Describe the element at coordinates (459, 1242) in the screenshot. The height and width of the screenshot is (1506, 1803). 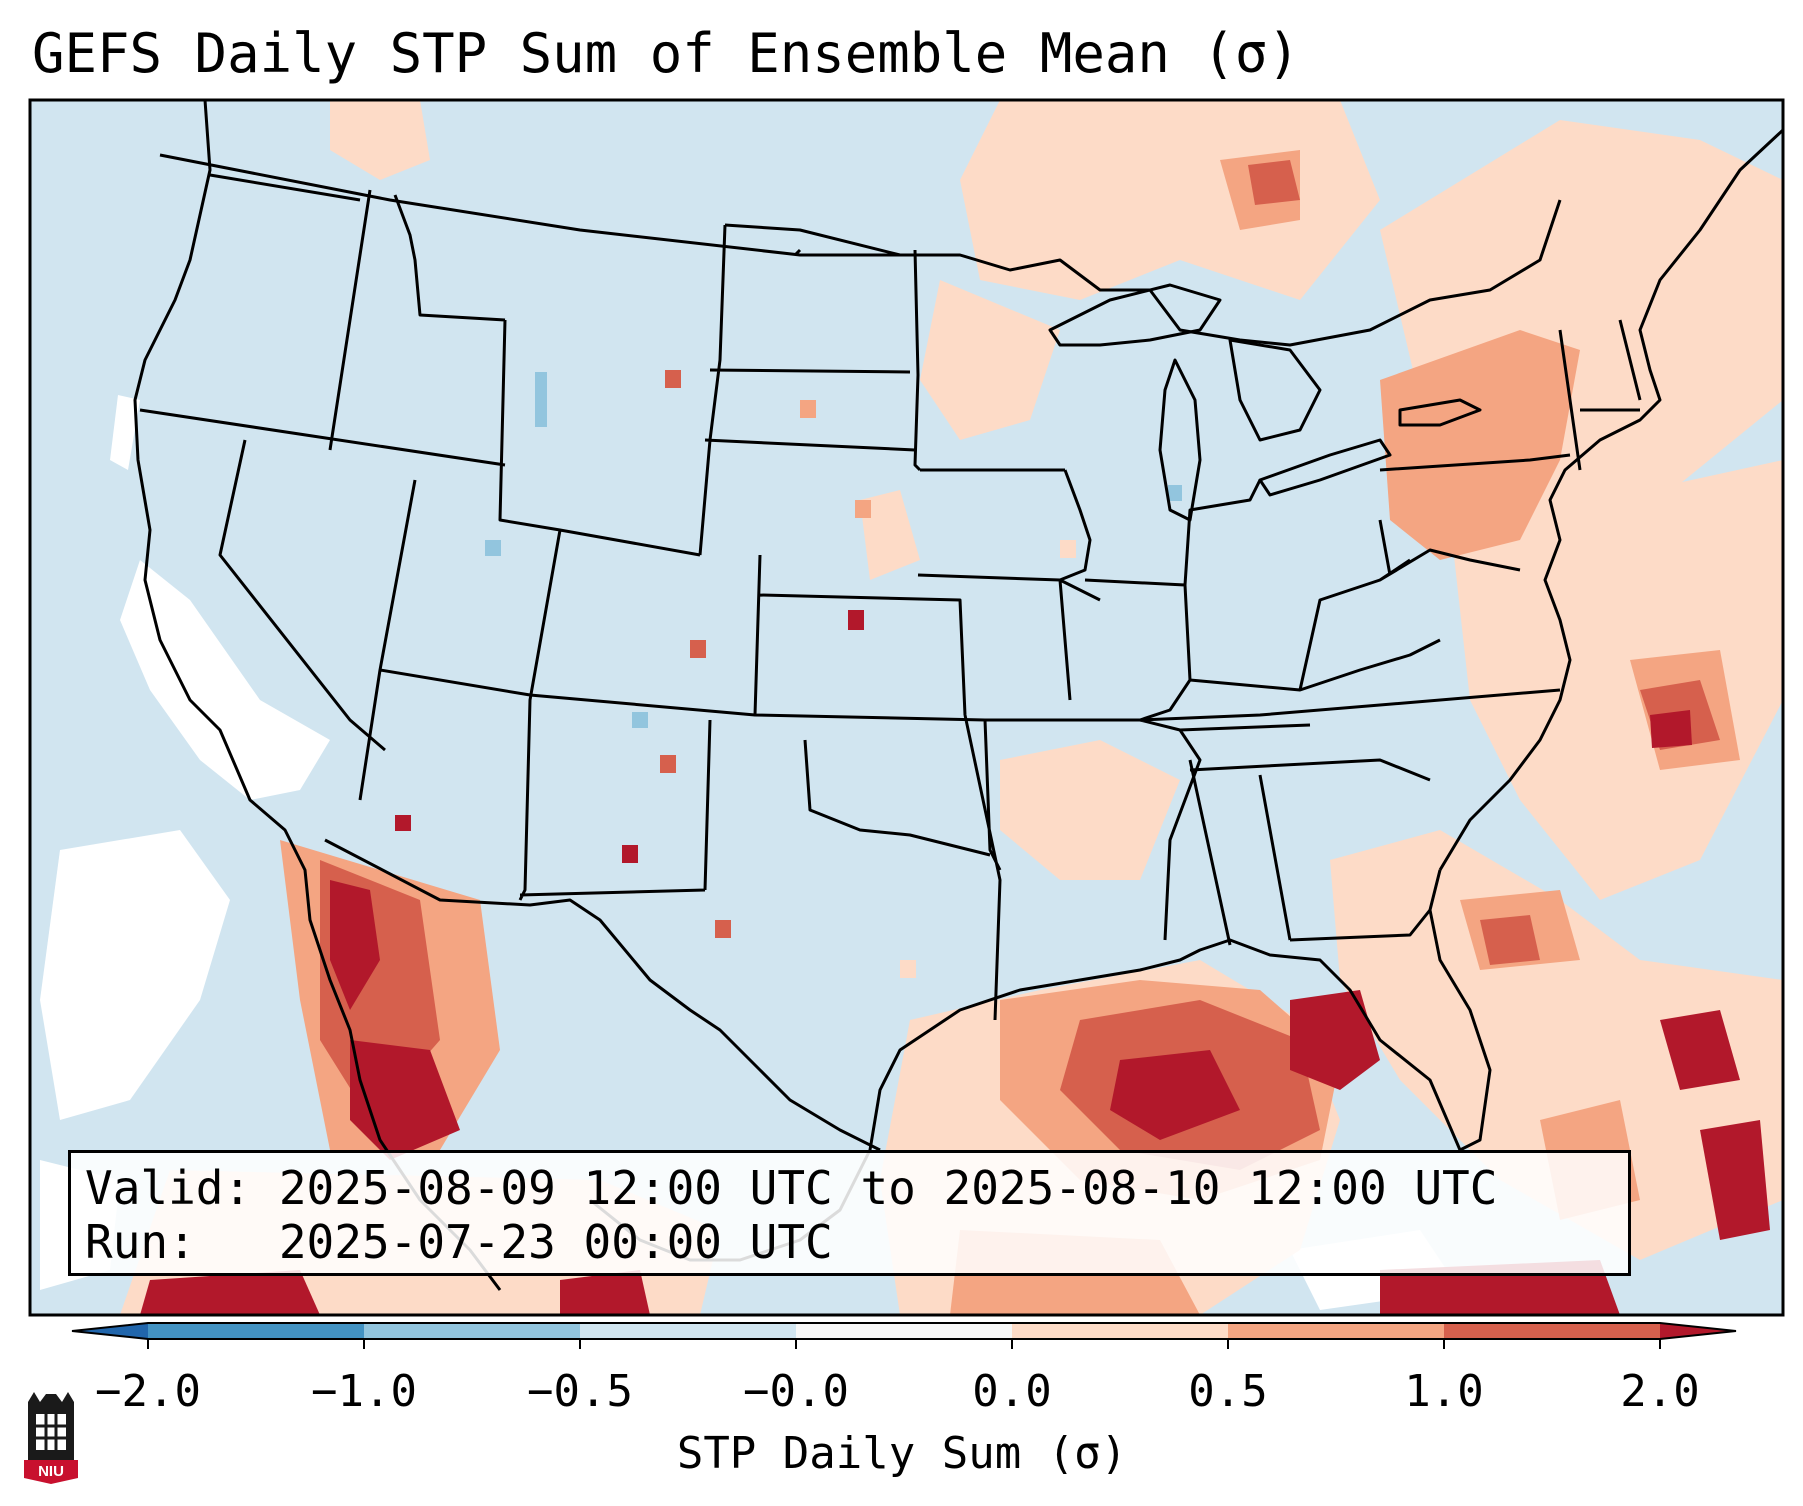
I see `run-time-text: Run: 2025-07-23 00:00 UTC` at that location.